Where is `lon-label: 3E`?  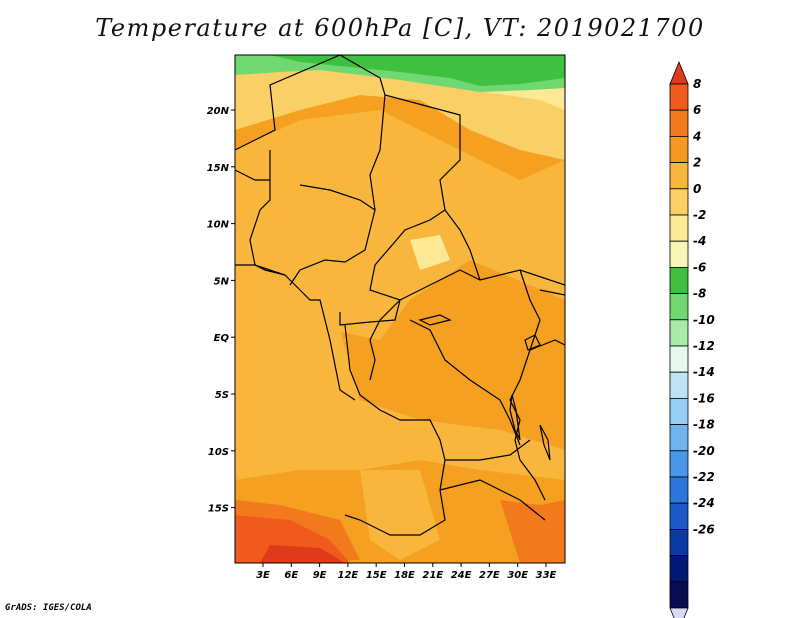 lon-label: 3E is located at coordinates (263, 575).